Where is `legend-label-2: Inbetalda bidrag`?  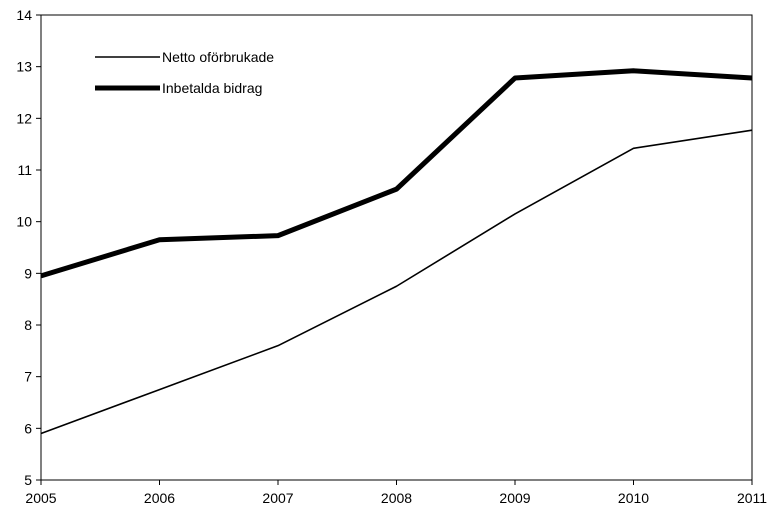
legend-label-2: Inbetalda bidrag is located at coordinates (212, 88).